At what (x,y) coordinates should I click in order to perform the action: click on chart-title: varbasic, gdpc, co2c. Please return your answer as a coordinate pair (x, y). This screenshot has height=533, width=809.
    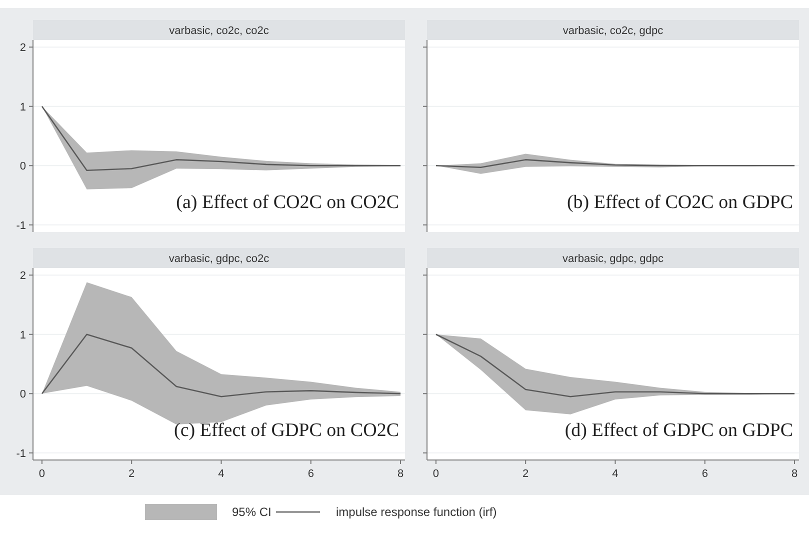
    Looking at the image, I should click on (219, 259).